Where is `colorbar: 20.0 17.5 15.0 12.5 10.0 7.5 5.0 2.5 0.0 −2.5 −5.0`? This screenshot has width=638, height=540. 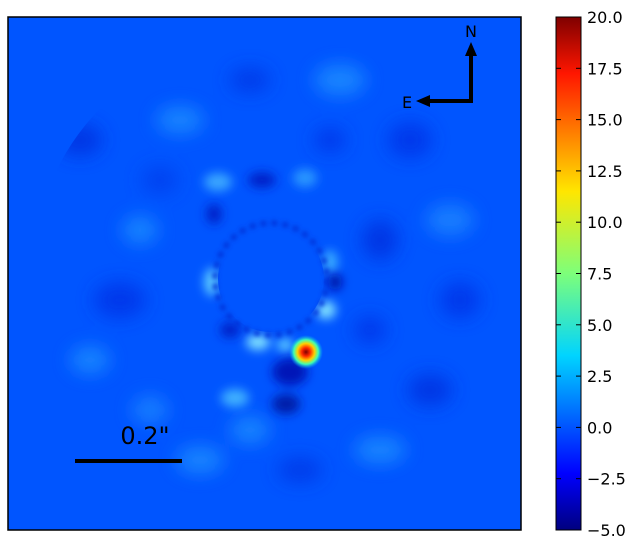 colorbar: 20.0 17.5 15.0 12.5 10.0 7.5 5.0 2.5 0.0 −2.5 −5.0 is located at coordinates (590, 274).